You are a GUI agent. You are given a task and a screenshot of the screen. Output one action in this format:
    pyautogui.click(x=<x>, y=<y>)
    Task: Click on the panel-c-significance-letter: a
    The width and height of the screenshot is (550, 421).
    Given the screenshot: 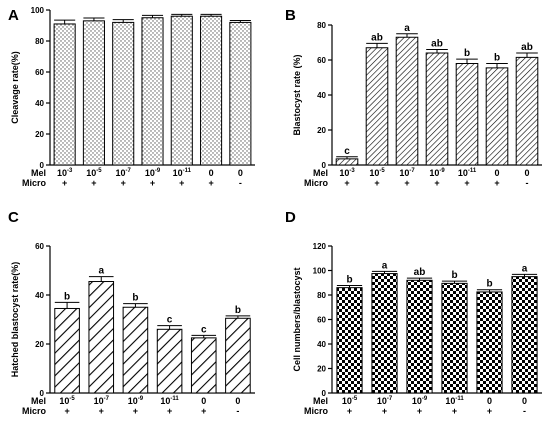 What is the action you would take?
    pyautogui.click(x=101, y=271)
    